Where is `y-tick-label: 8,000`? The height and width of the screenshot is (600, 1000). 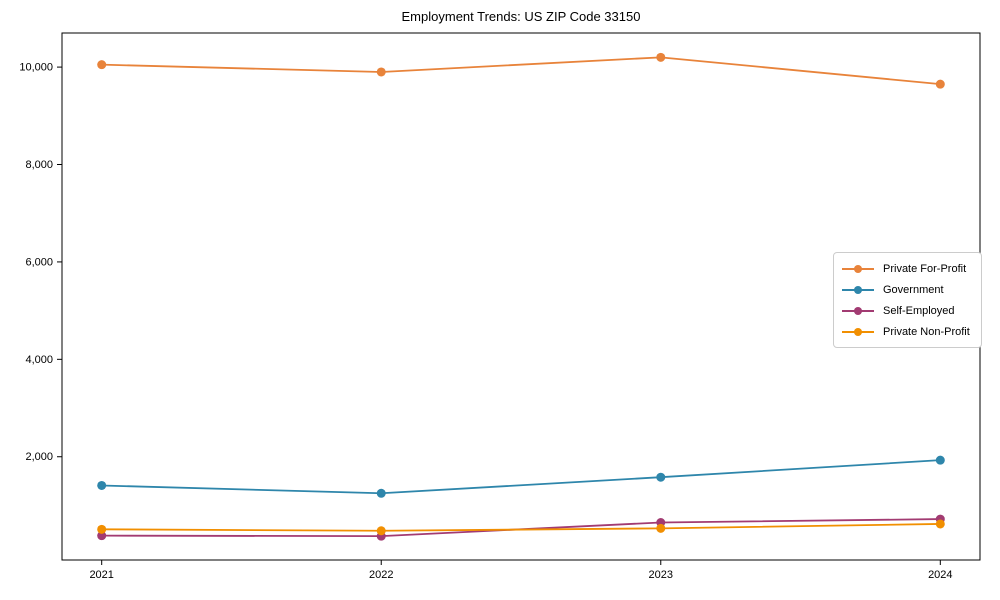 y-tick-label: 8,000 is located at coordinates (39, 165).